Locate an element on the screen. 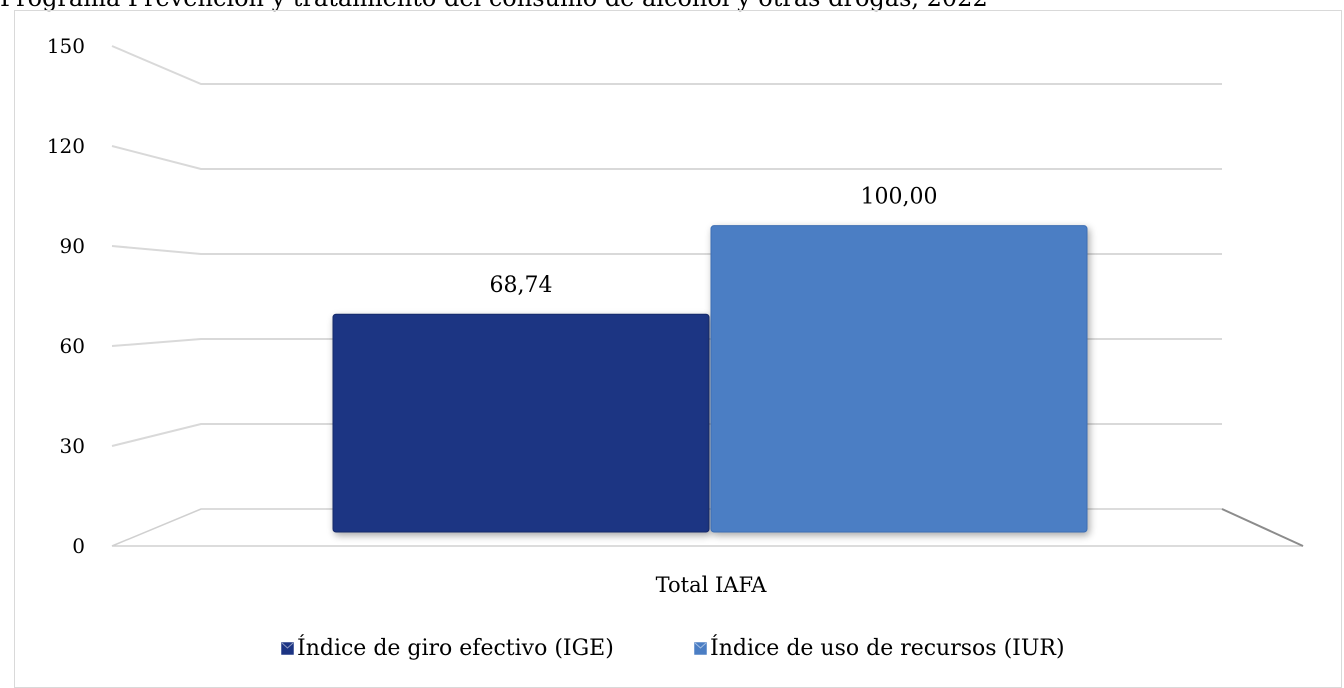  bar-iur is located at coordinates (899, 379).